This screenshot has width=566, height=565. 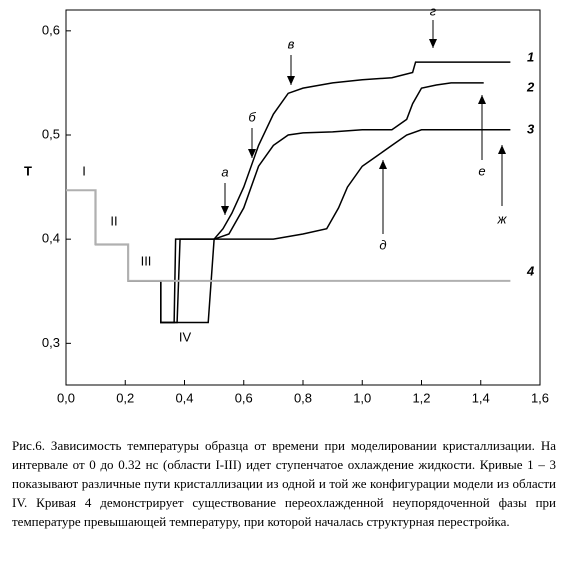 I want to click on annotation: ж, so click(x=502, y=218).